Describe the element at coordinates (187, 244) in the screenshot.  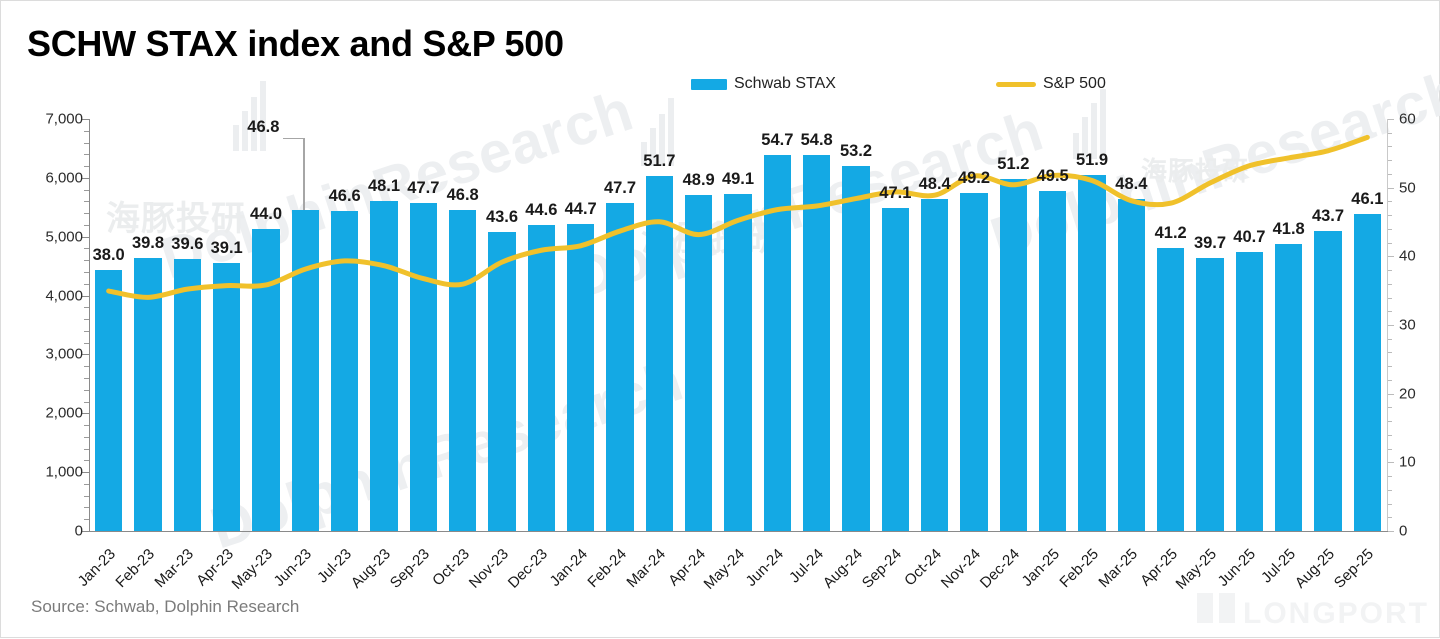
I see `bar-value-label: 39.6` at that location.